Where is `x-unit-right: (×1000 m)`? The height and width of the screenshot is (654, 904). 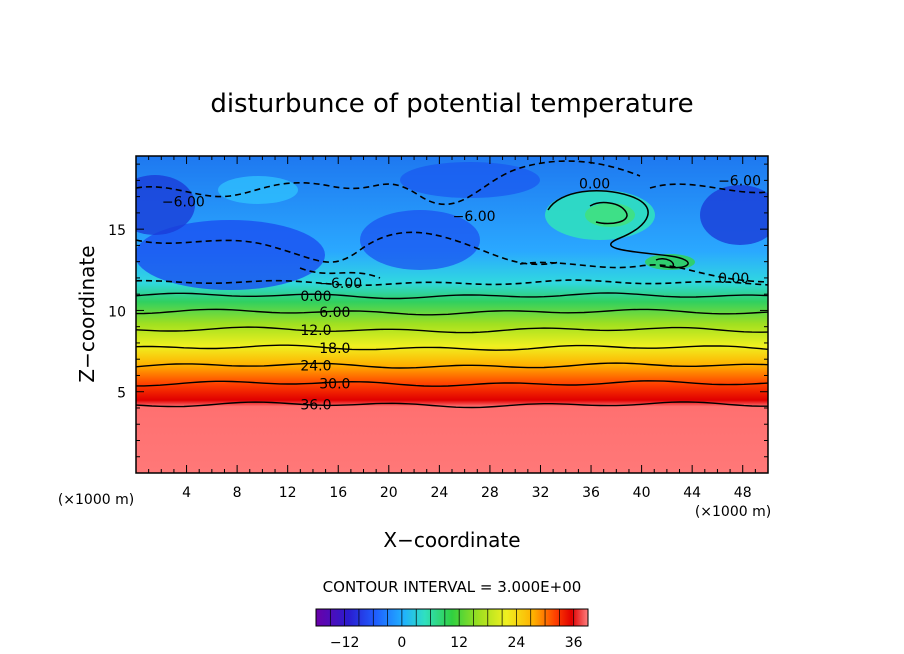
x-unit-right: (×1000 m) is located at coordinates (733, 512).